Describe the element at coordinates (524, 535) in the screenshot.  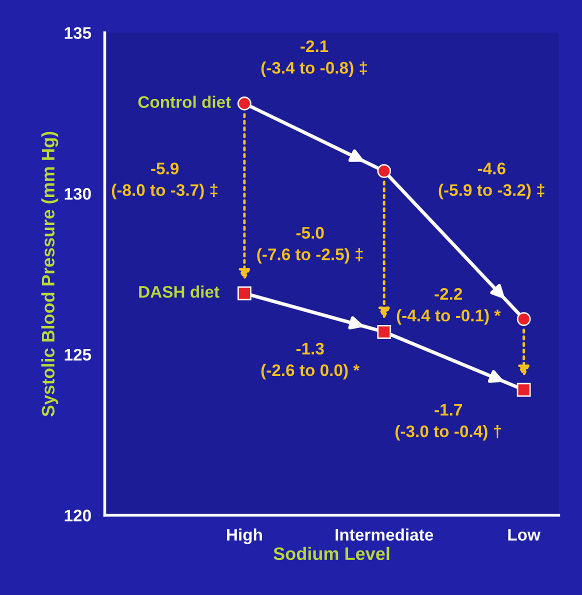
I see `x-tick-label: Low` at that location.